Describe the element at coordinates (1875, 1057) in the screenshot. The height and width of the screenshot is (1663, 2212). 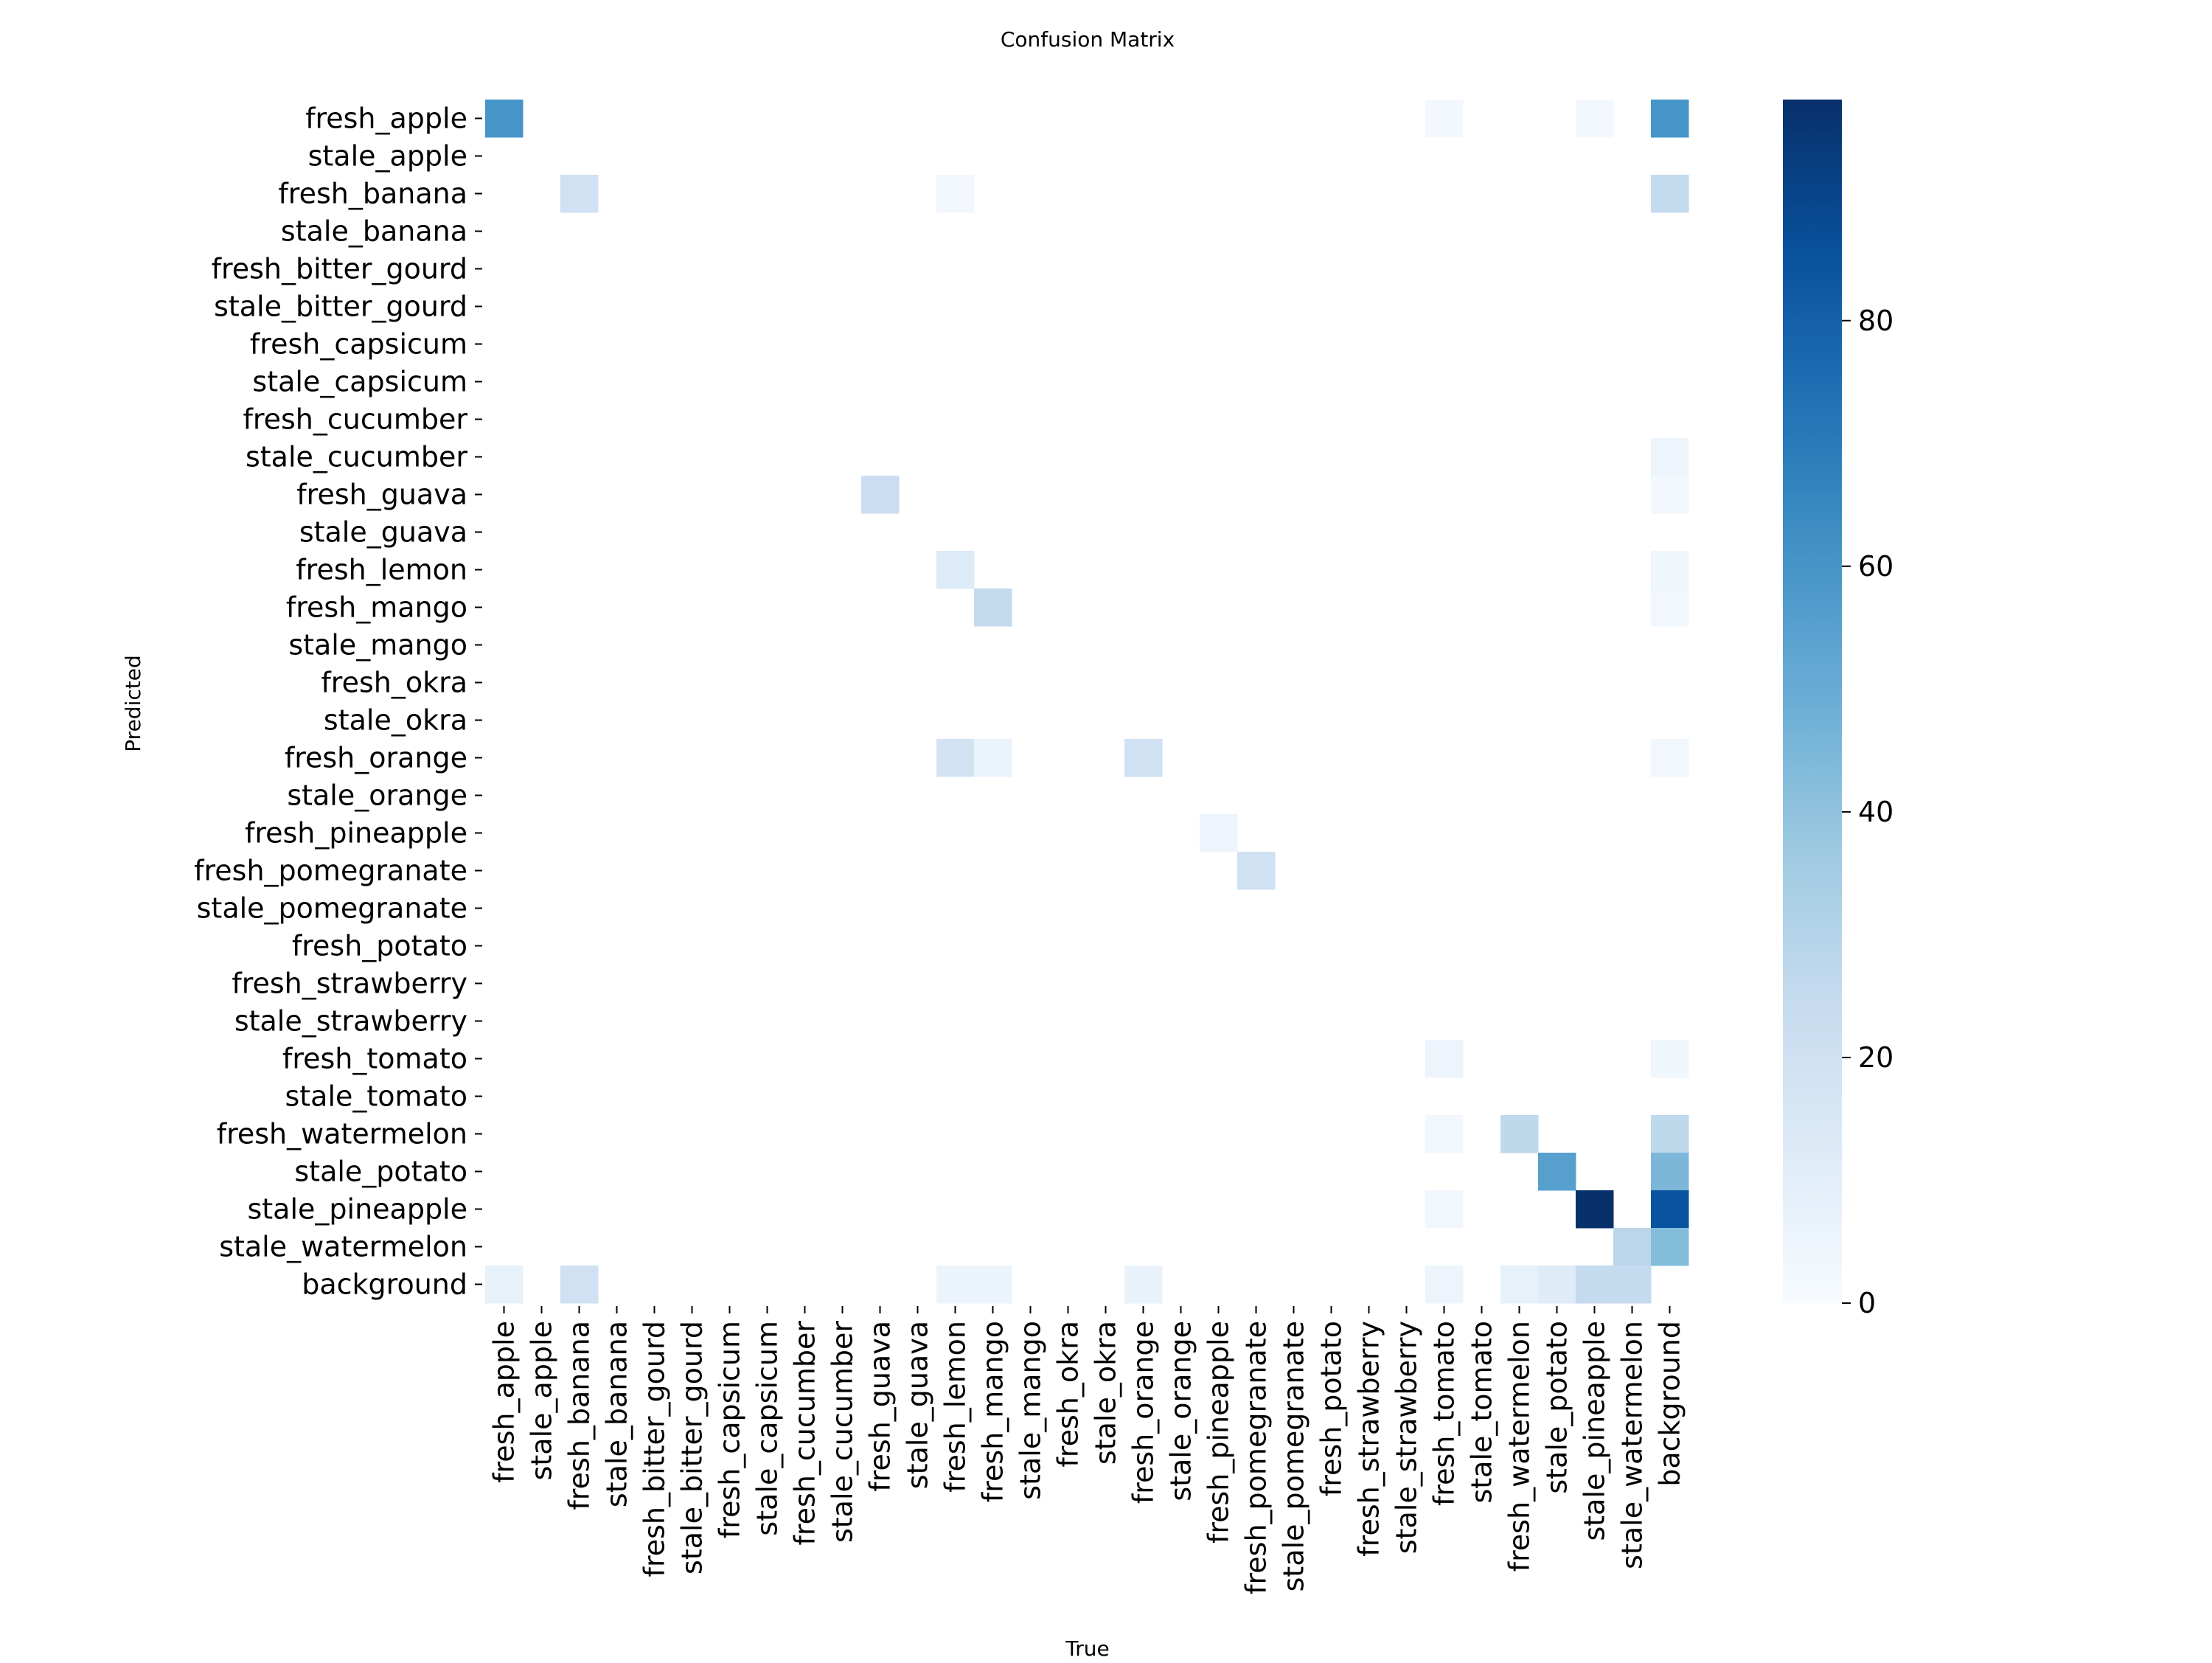
I see `colorbar-tick-label: 20` at that location.